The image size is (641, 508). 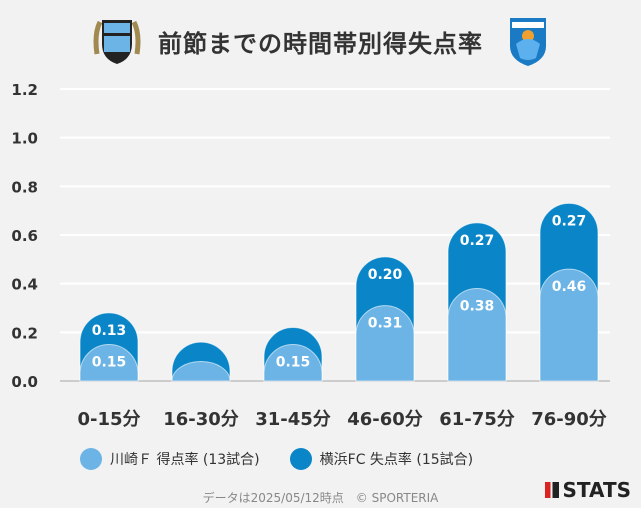 What do you see at coordinates (551, 490) in the screenshot?
I see `stats-logo-icon` at bounding box center [551, 490].